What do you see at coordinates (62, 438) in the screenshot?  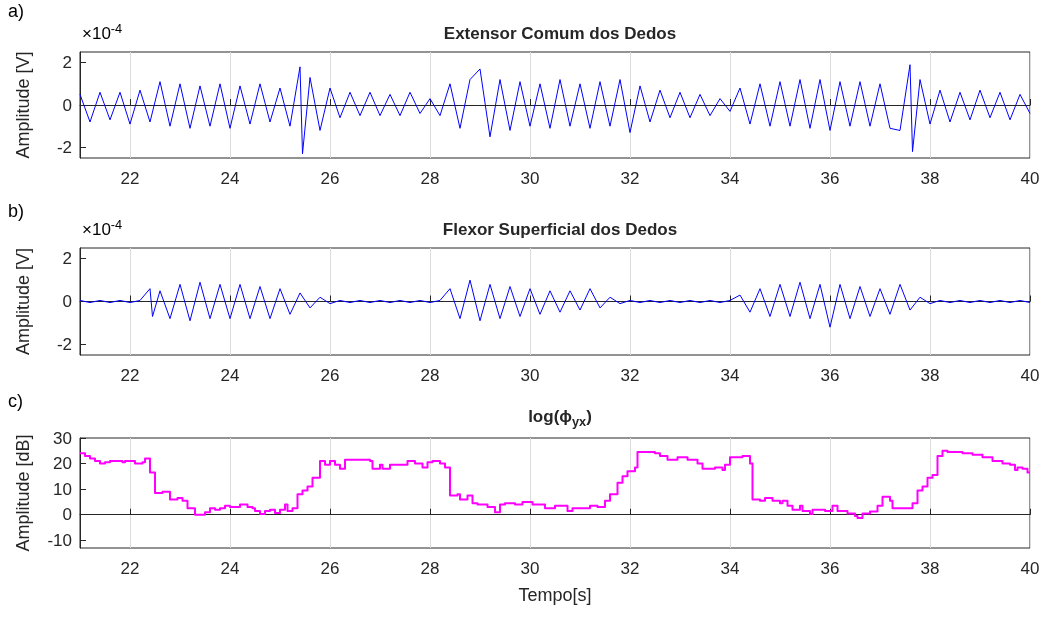 I see `y-tick-label: 30` at bounding box center [62, 438].